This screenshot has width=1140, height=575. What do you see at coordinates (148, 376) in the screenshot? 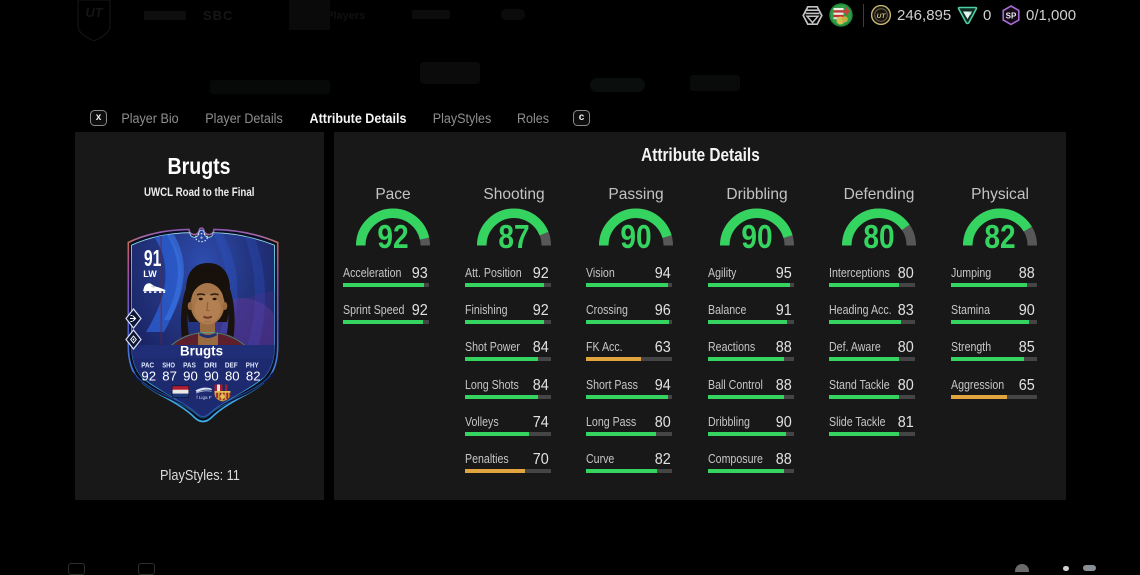
I see `svg-text: 92` at bounding box center [148, 376].